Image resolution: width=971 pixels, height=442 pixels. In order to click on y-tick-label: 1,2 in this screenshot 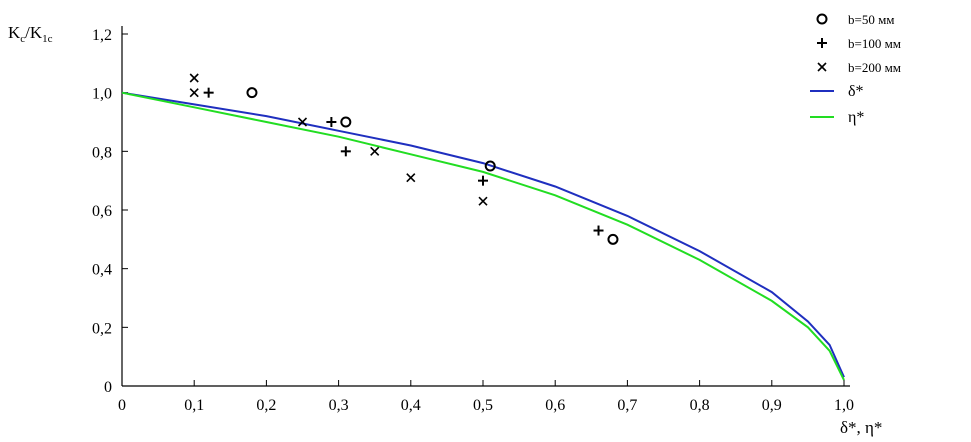, I will do `click(102, 35)`.